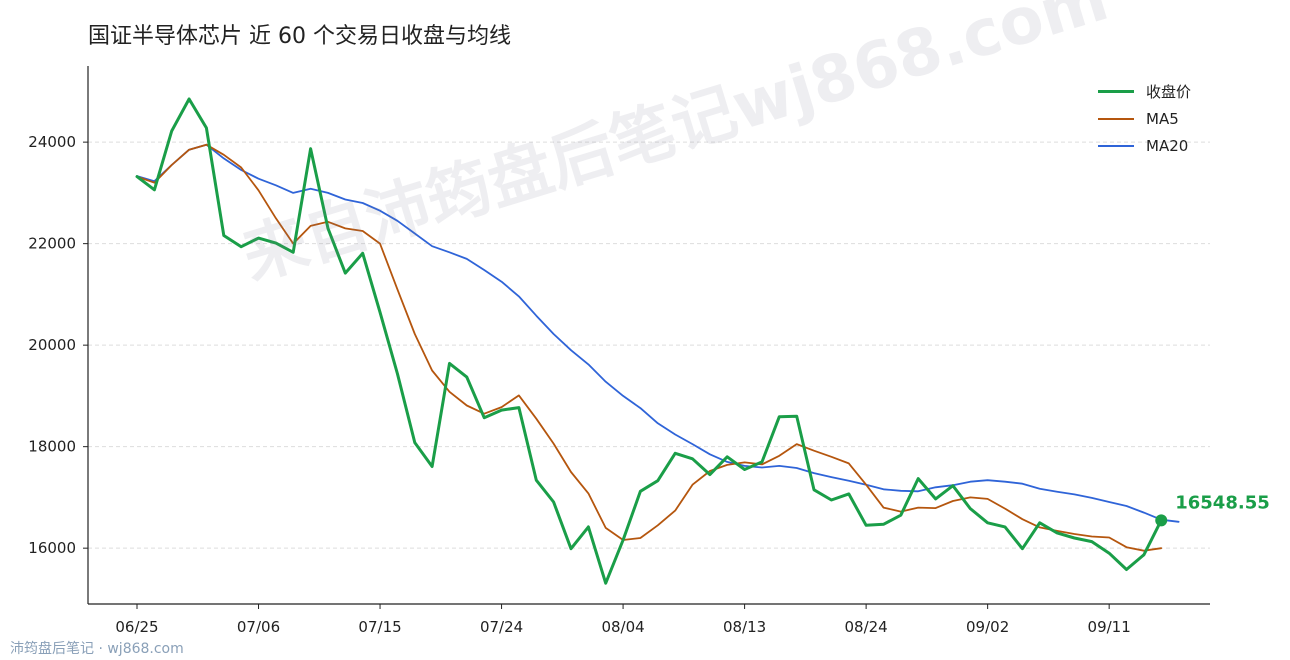 Image resolution: width=1290 pixels, height=660 pixels. I want to click on x-tick-label: 07/15, so click(379, 627).